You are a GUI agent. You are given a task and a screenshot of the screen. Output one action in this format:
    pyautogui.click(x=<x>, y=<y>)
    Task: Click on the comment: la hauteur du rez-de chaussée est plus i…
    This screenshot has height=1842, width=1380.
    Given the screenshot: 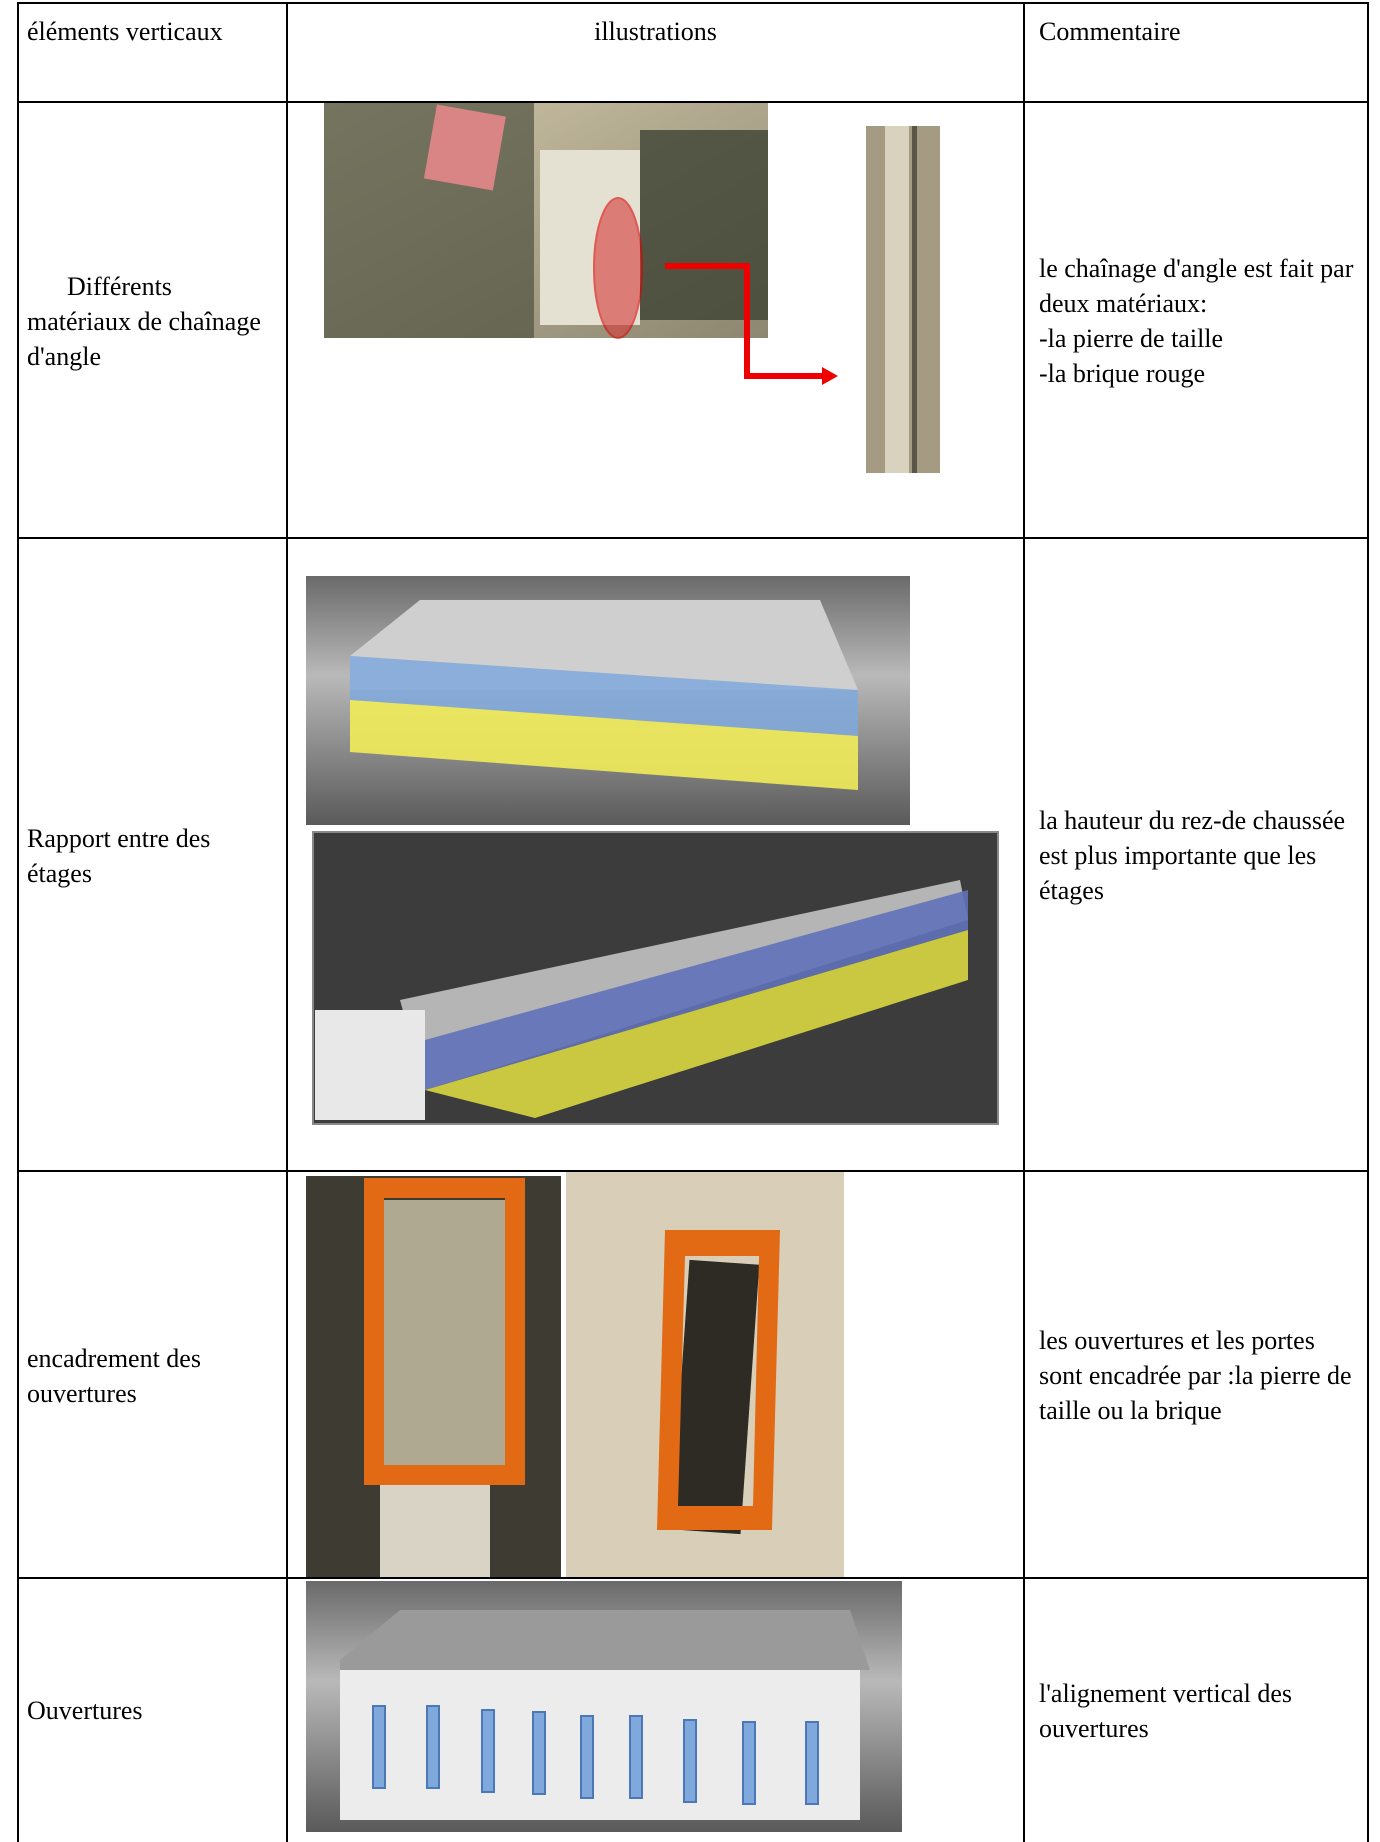 What is the action you would take?
    pyautogui.click(x=1199, y=855)
    